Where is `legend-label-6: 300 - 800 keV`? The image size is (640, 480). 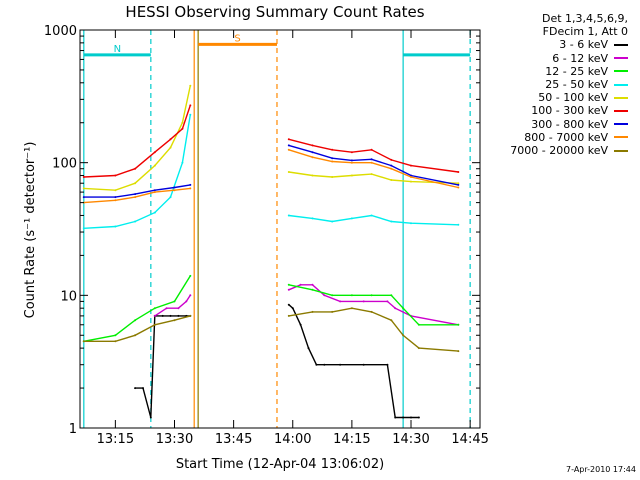
legend-label-6: 300 - 800 keV is located at coordinates (569, 124).